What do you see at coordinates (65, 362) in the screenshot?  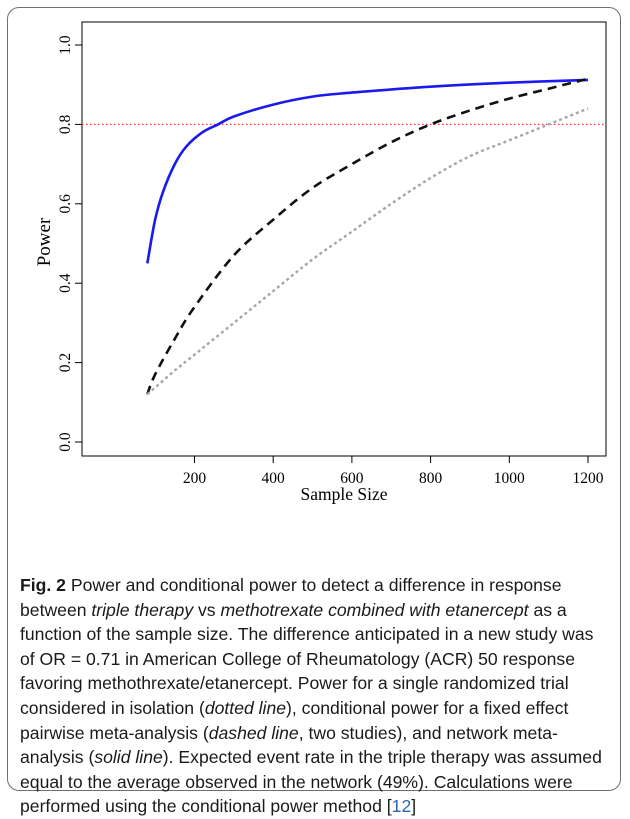 I see `y-tick-label: 0.2` at bounding box center [65, 362].